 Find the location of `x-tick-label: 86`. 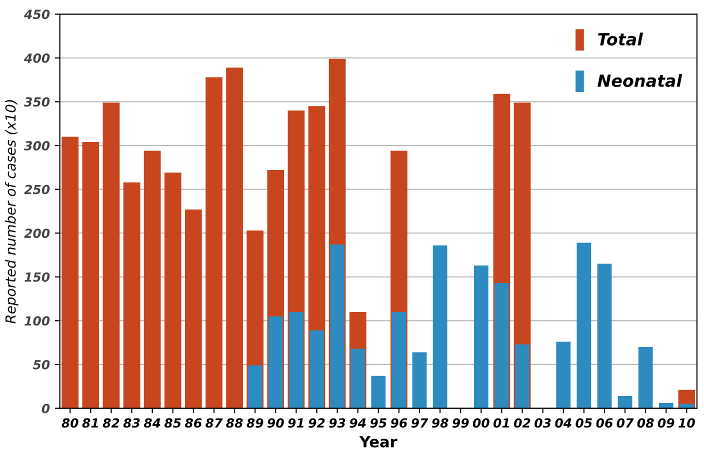

x-tick-label: 86 is located at coordinates (193, 423).